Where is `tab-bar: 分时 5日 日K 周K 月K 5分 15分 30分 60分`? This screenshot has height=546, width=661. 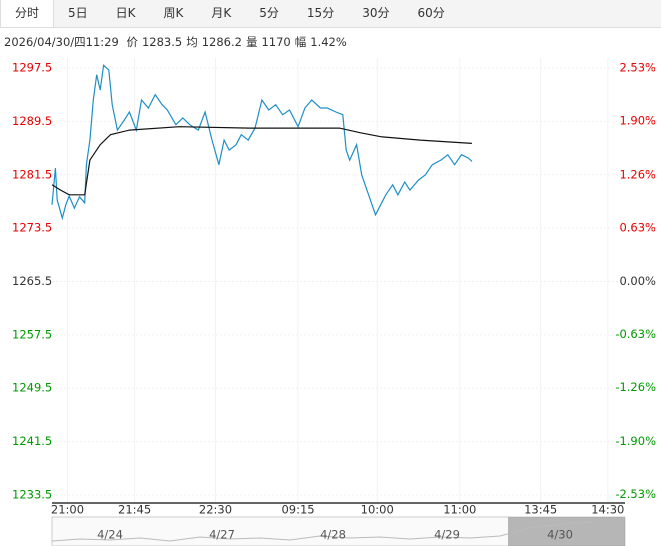
tab-bar: 分时 5日 日K 周K 月K 5分 15分 30分 60分 is located at coordinates (330, 14).